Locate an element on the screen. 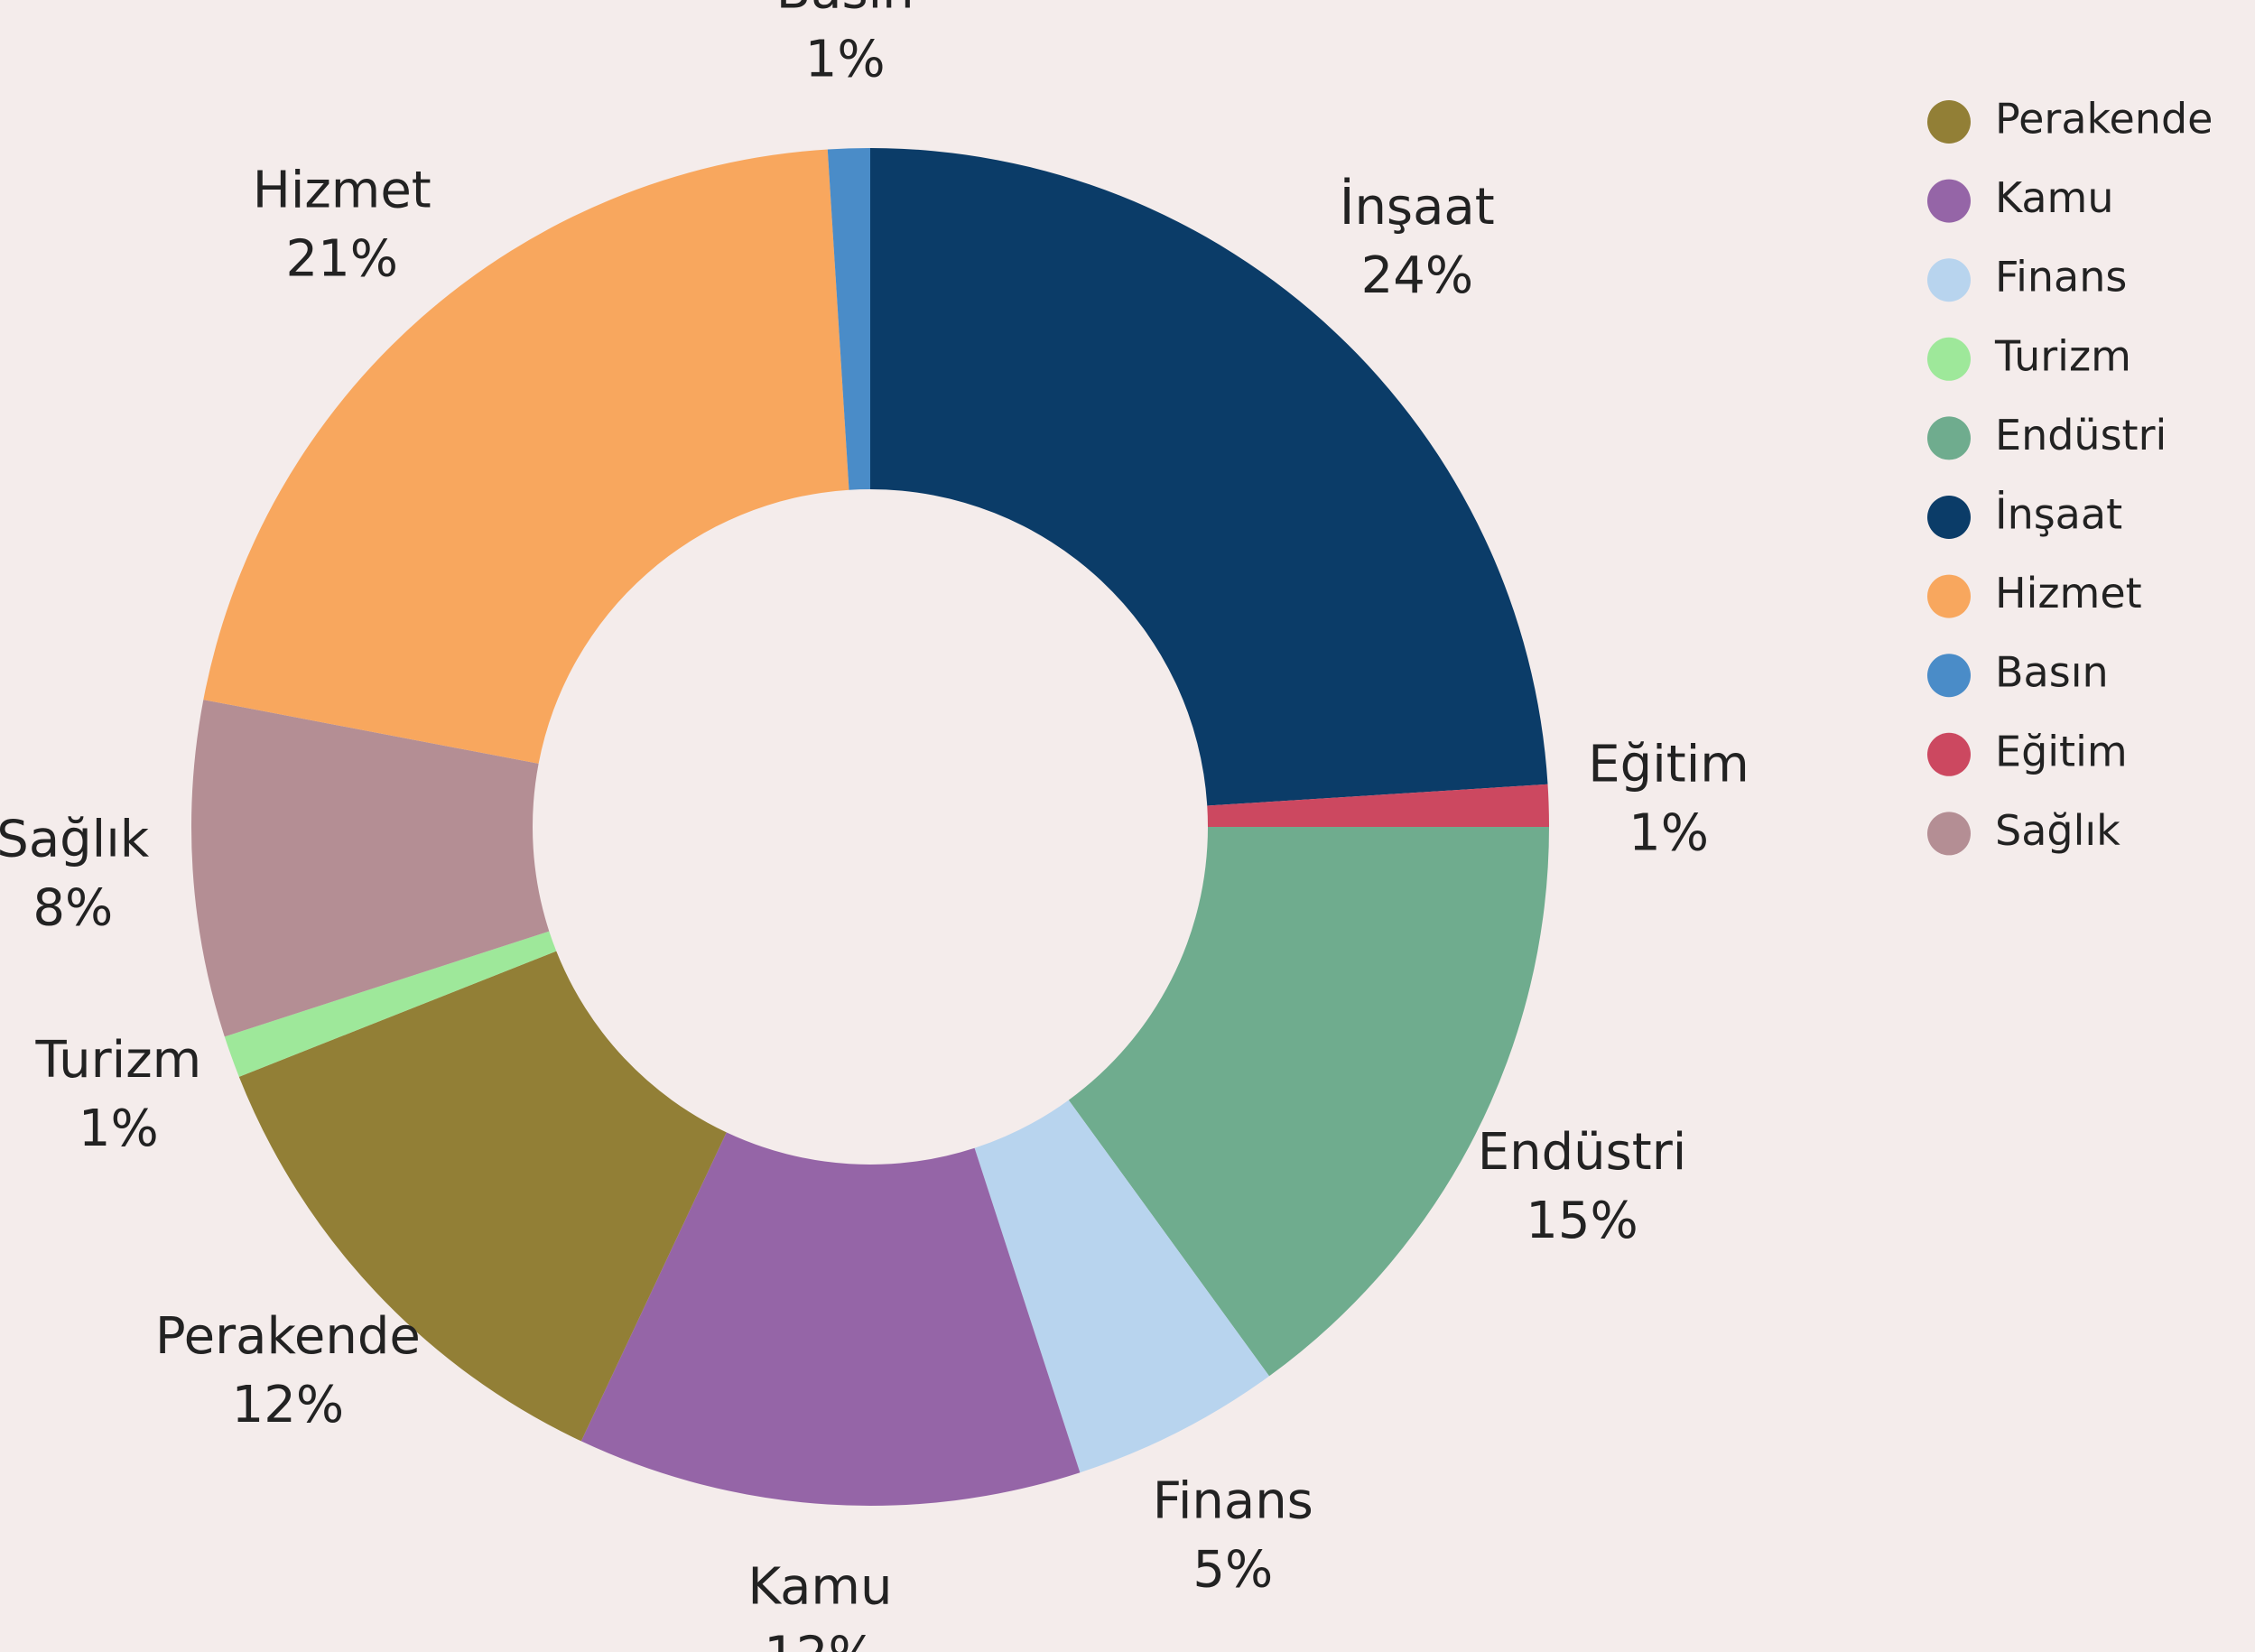 The image size is (2255, 1652). legend-label: Finans is located at coordinates (2061, 277).